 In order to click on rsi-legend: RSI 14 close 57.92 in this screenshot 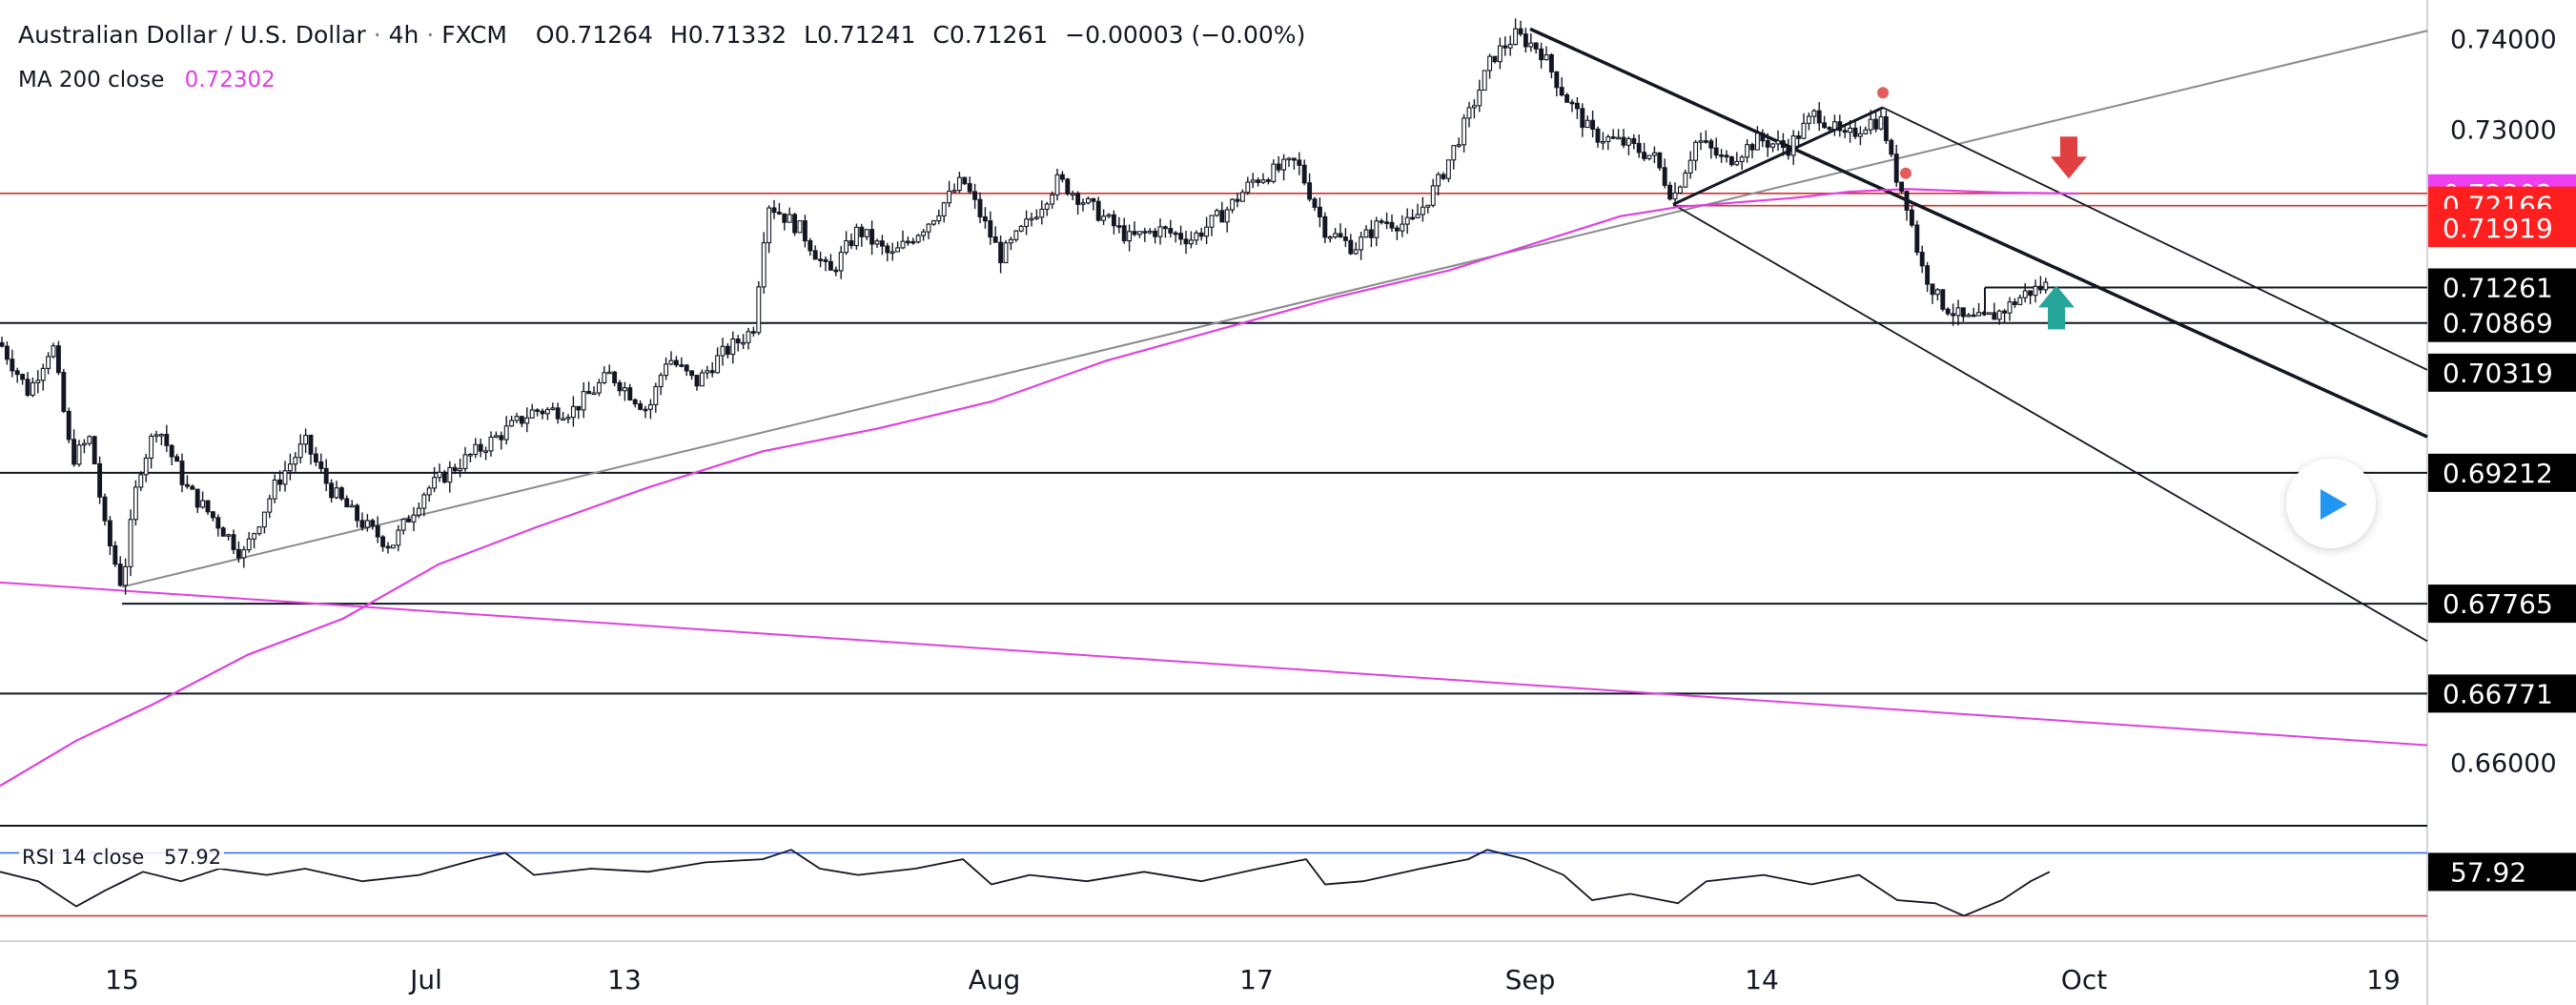, I will do `click(122, 857)`.